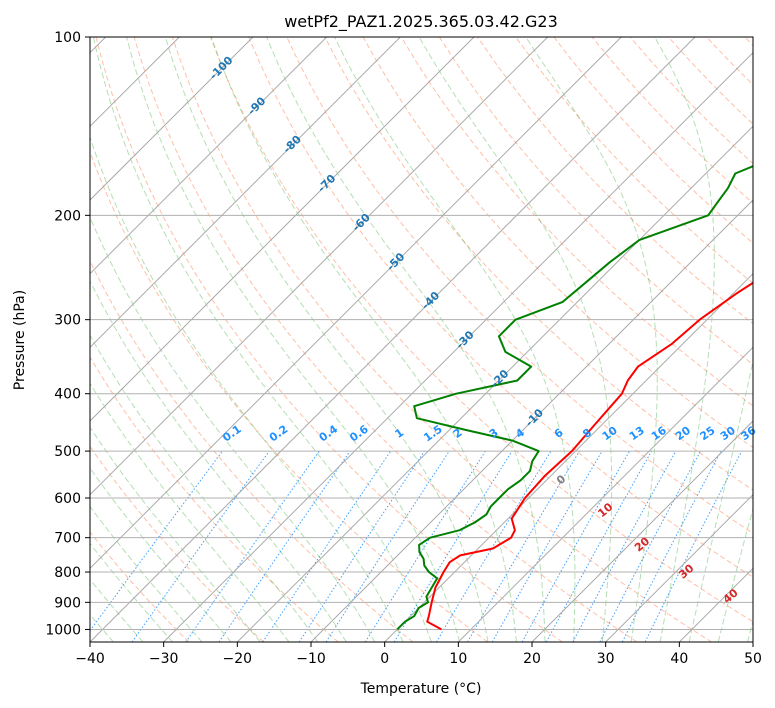 The width and height of the screenshot is (775, 708). What do you see at coordinates (67, 334) in the screenshot?
I see `y-axis-ticks: 100 200 300 400 500 600 700 800 900 1000` at bounding box center [67, 334].